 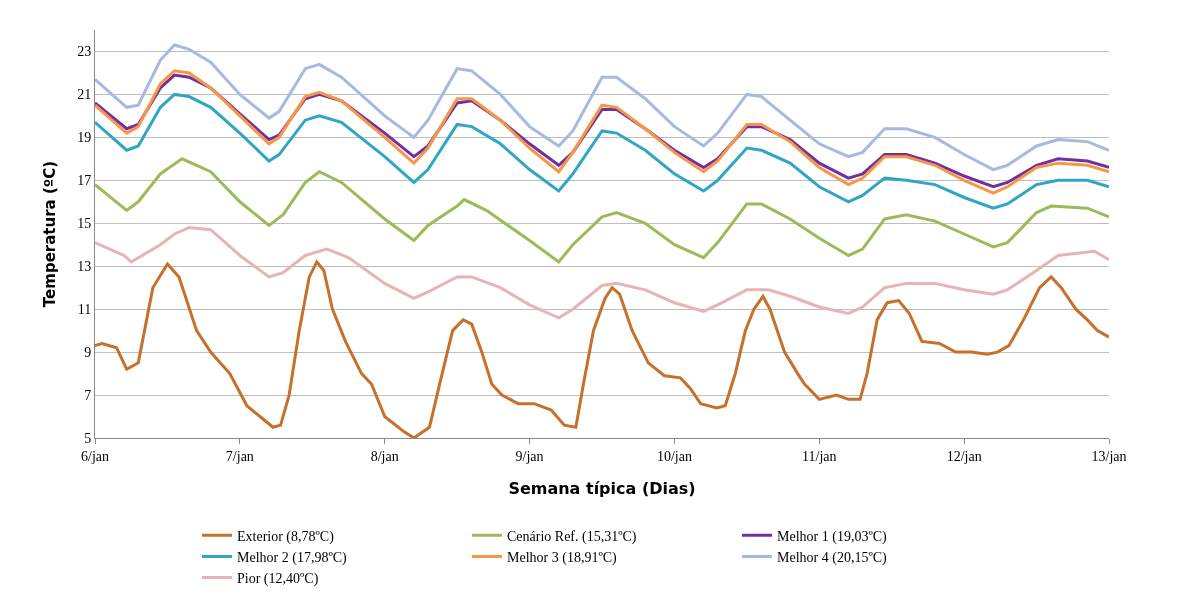 What do you see at coordinates (832, 557) in the screenshot?
I see `legend-label: Melhor 4 (20,15ºC)` at bounding box center [832, 557].